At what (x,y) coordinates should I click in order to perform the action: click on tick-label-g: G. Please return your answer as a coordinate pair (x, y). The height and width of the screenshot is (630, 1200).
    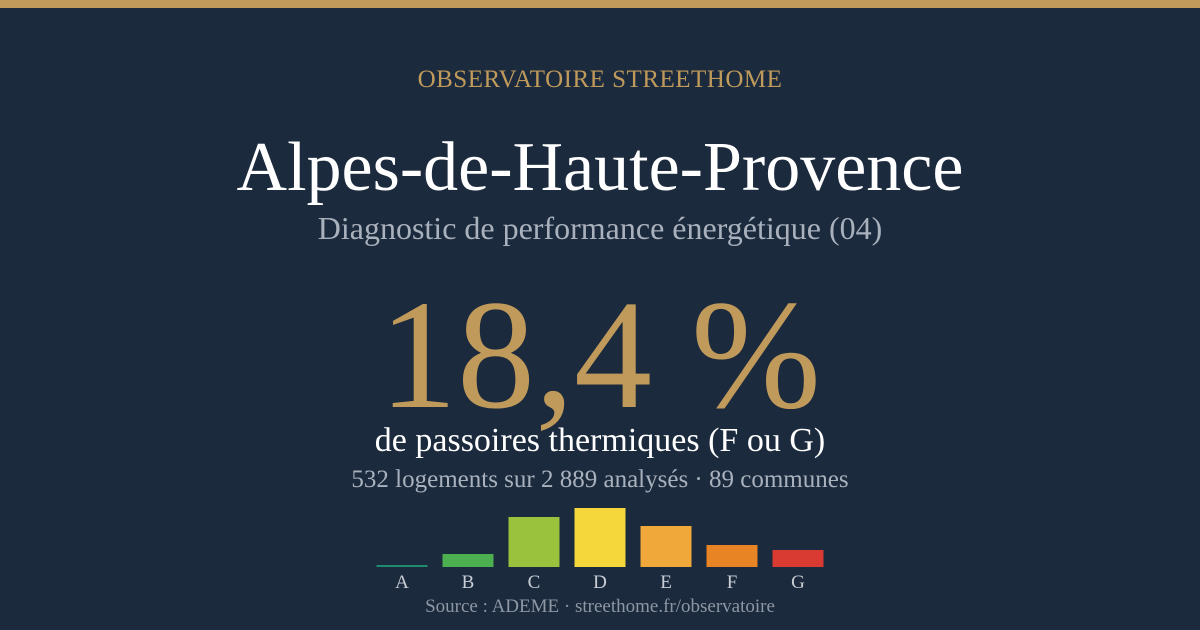
    Looking at the image, I should click on (798, 582).